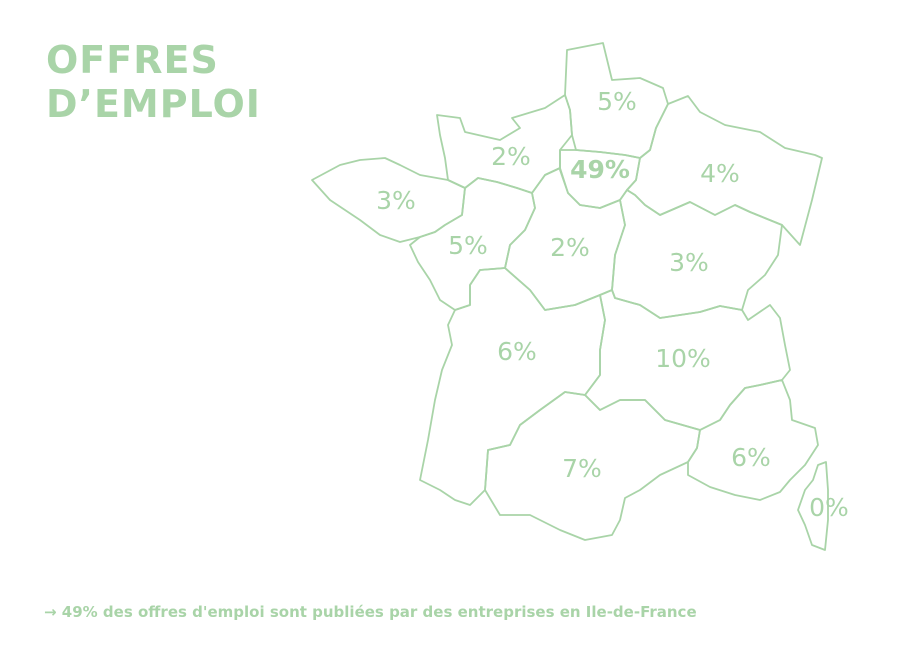  I want to click on region-label-normandie: 2%, so click(511, 156).